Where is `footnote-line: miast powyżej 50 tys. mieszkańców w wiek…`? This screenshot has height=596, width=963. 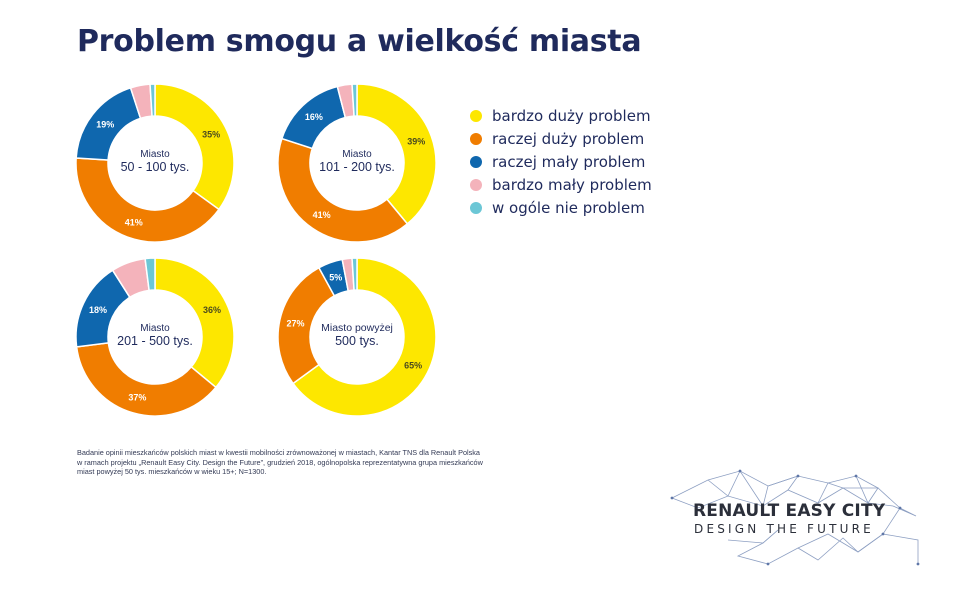 footnote-line: miast powyżej 50 tys. mieszkańców w wiek… is located at coordinates (172, 472).